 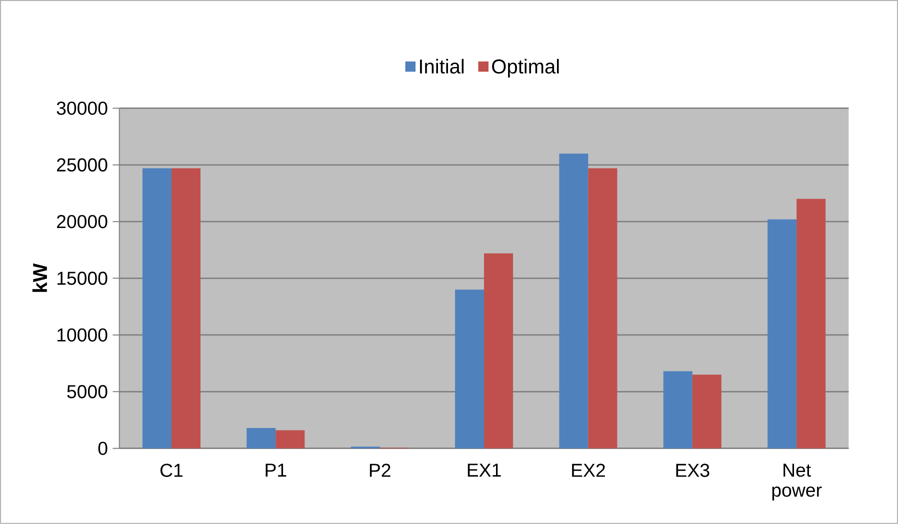 I want to click on y-tick-label: 30000, so click(x=82, y=108).